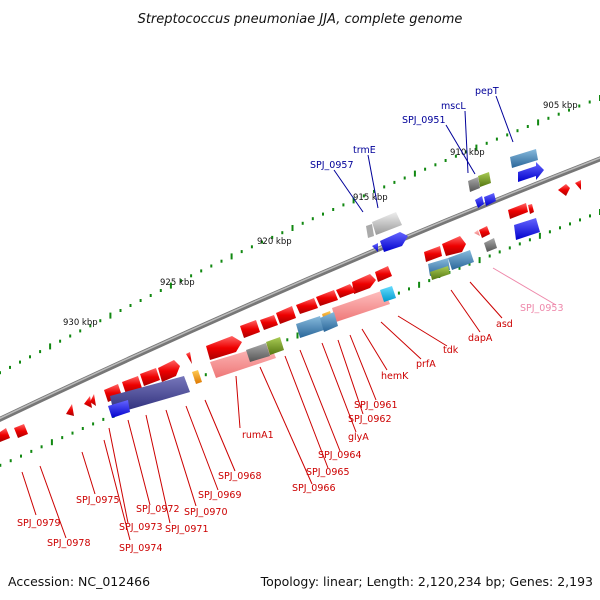 The width and height of the screenshot is (600, 600). I want to click on gene-label-SPJ_0970: SPJ_0970, so click(206, 512).